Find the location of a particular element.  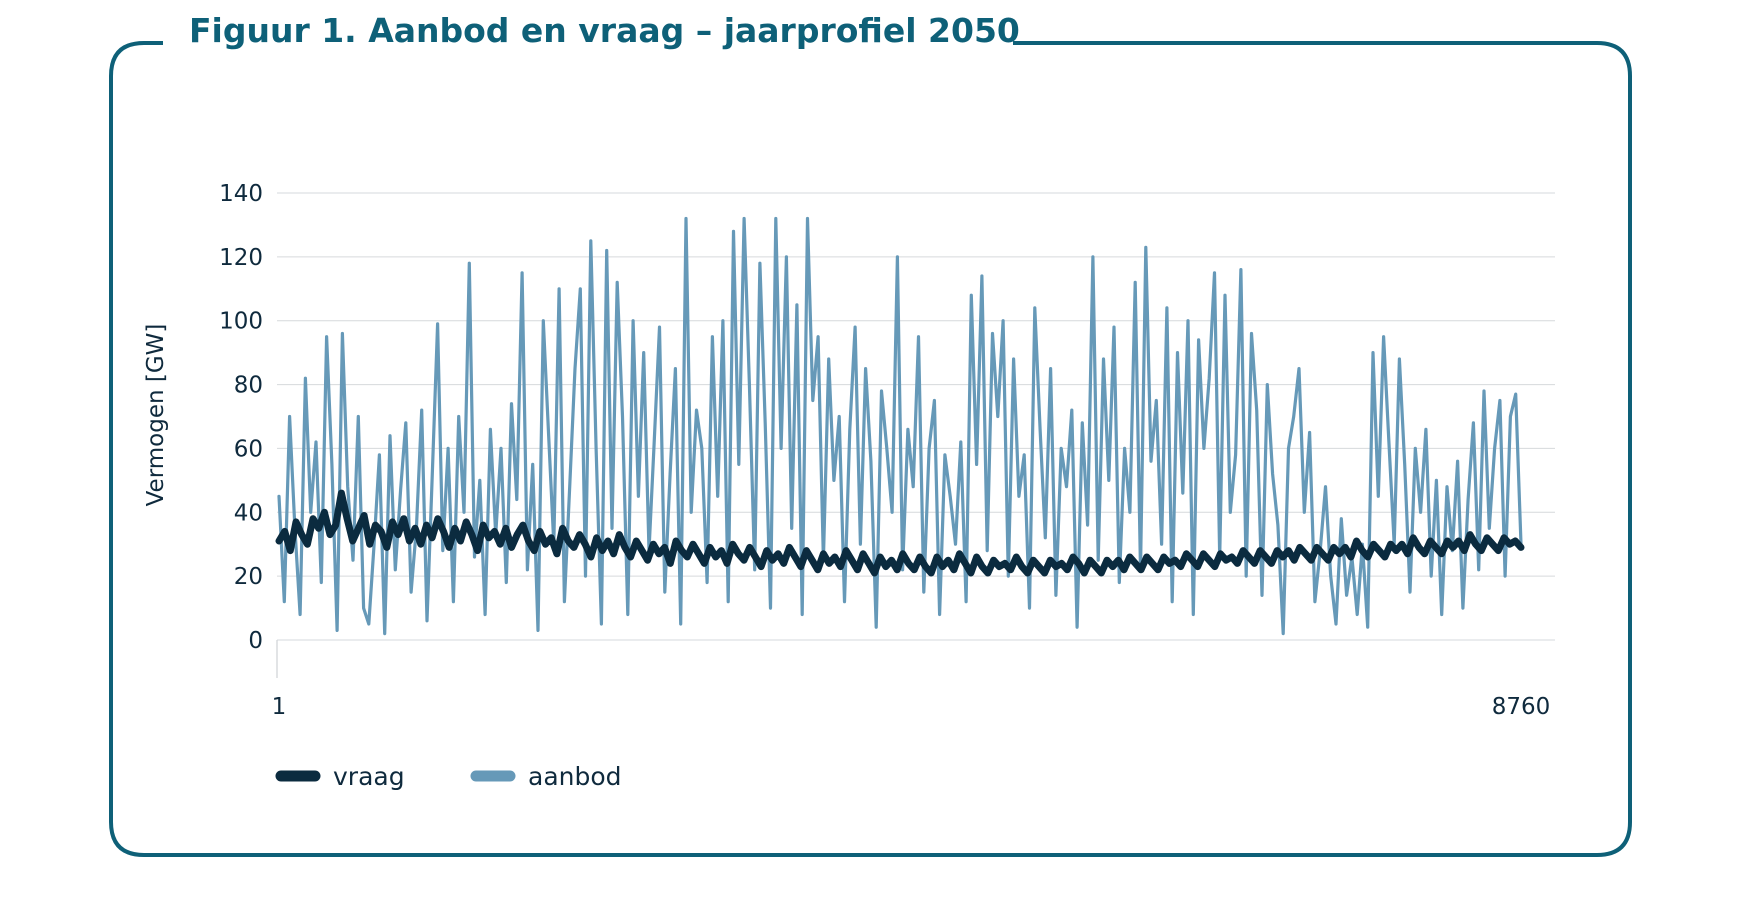

y-tick-label: 20 is located at coordinates (248, 577).